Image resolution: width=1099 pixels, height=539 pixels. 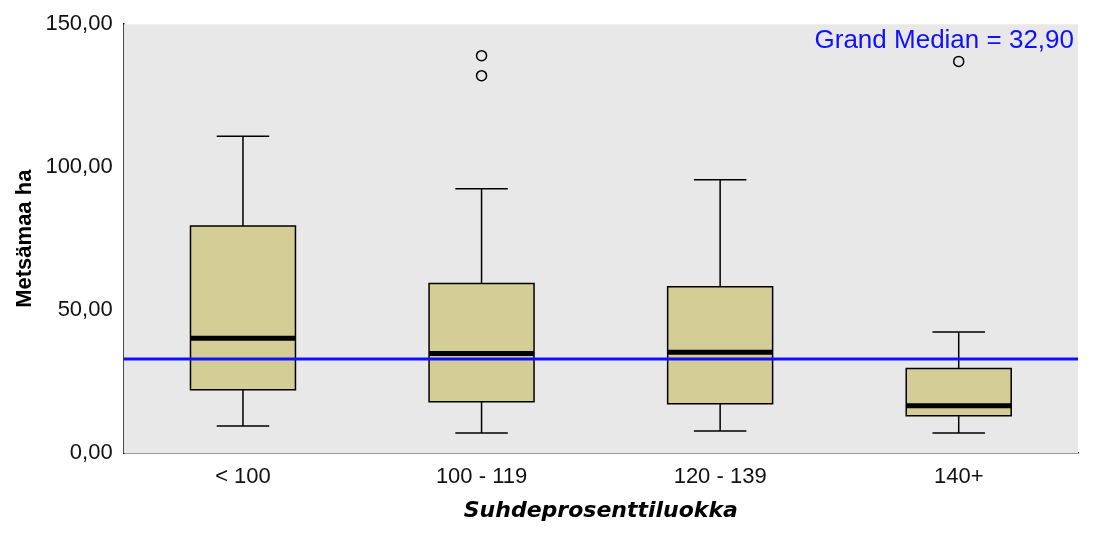 What do you see at coordinates (91, 452) in the screenshot?
I see `y-tick-label: 0,00` at bounding box center [91, 452].